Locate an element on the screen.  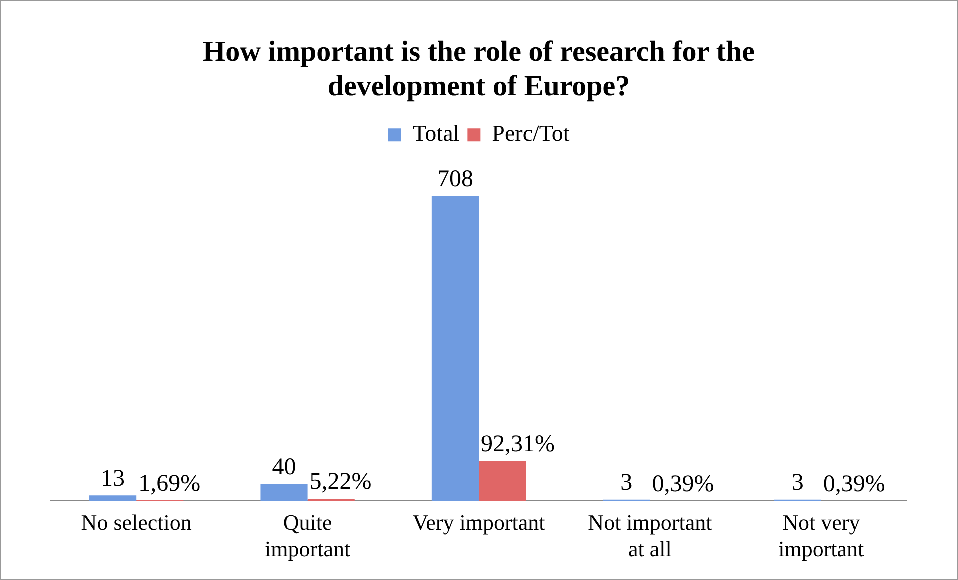
data-label: 13 is located at coordinates (113, 479).